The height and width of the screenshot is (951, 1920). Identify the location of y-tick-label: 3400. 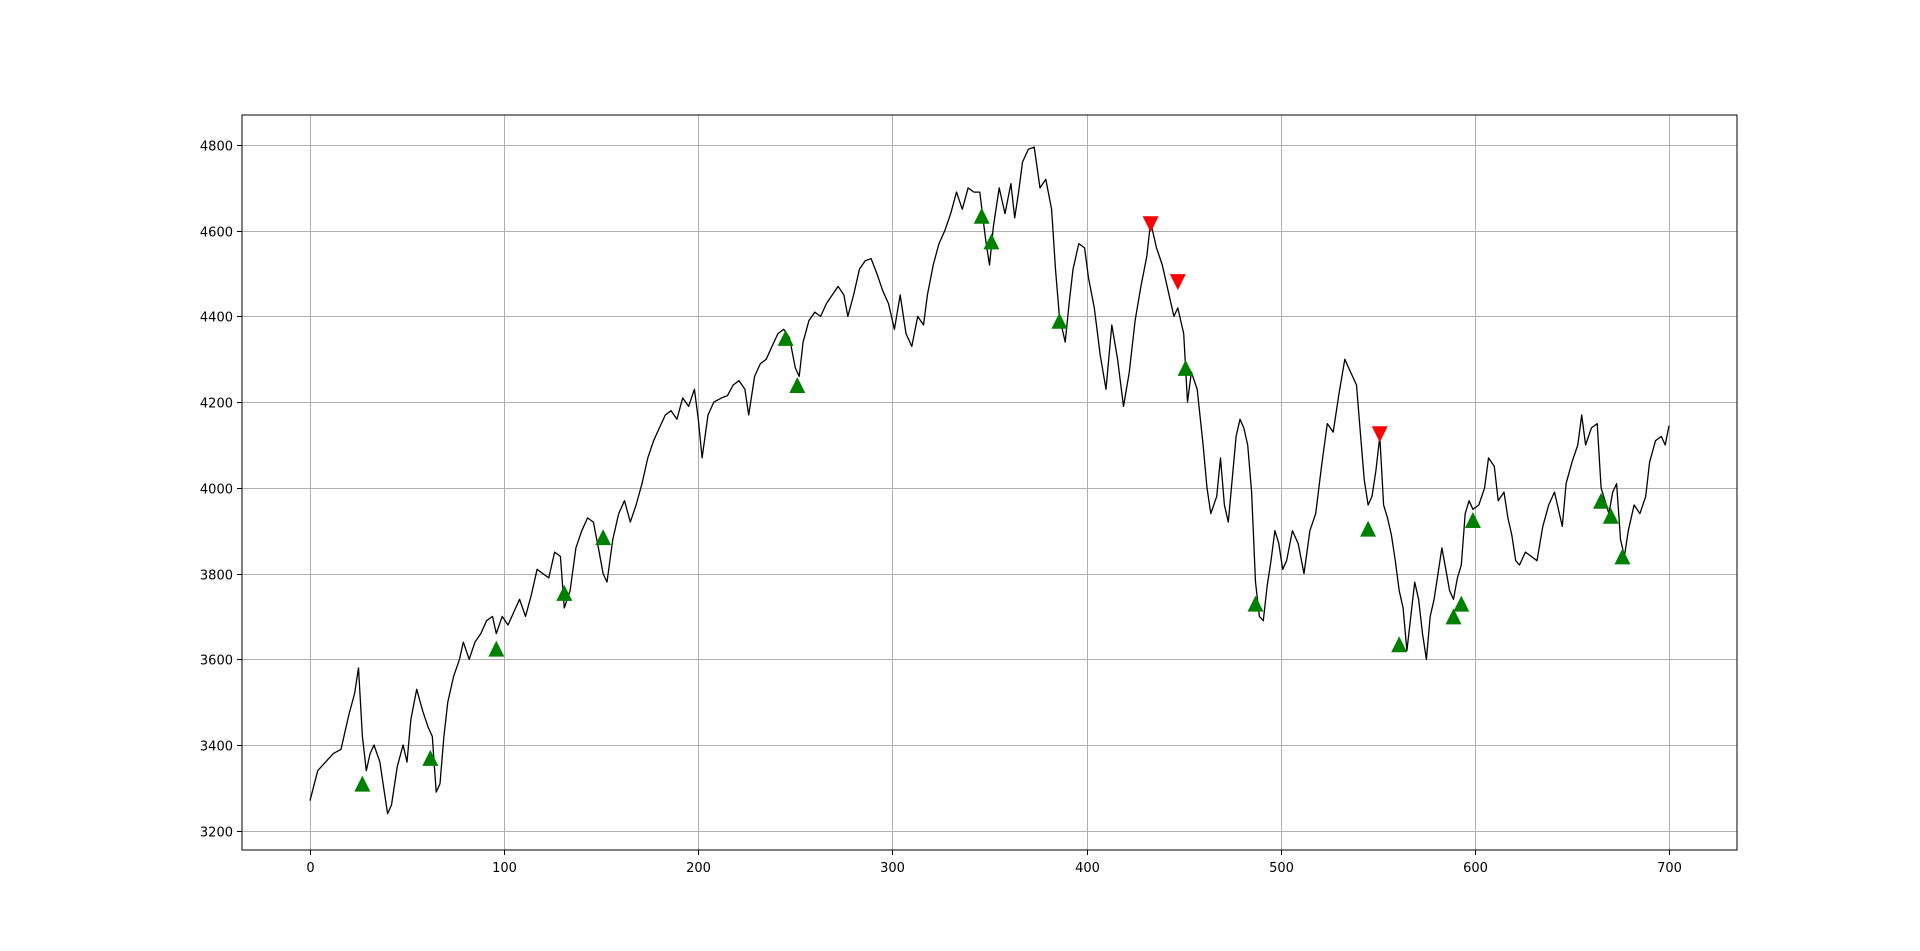
(216, 747).